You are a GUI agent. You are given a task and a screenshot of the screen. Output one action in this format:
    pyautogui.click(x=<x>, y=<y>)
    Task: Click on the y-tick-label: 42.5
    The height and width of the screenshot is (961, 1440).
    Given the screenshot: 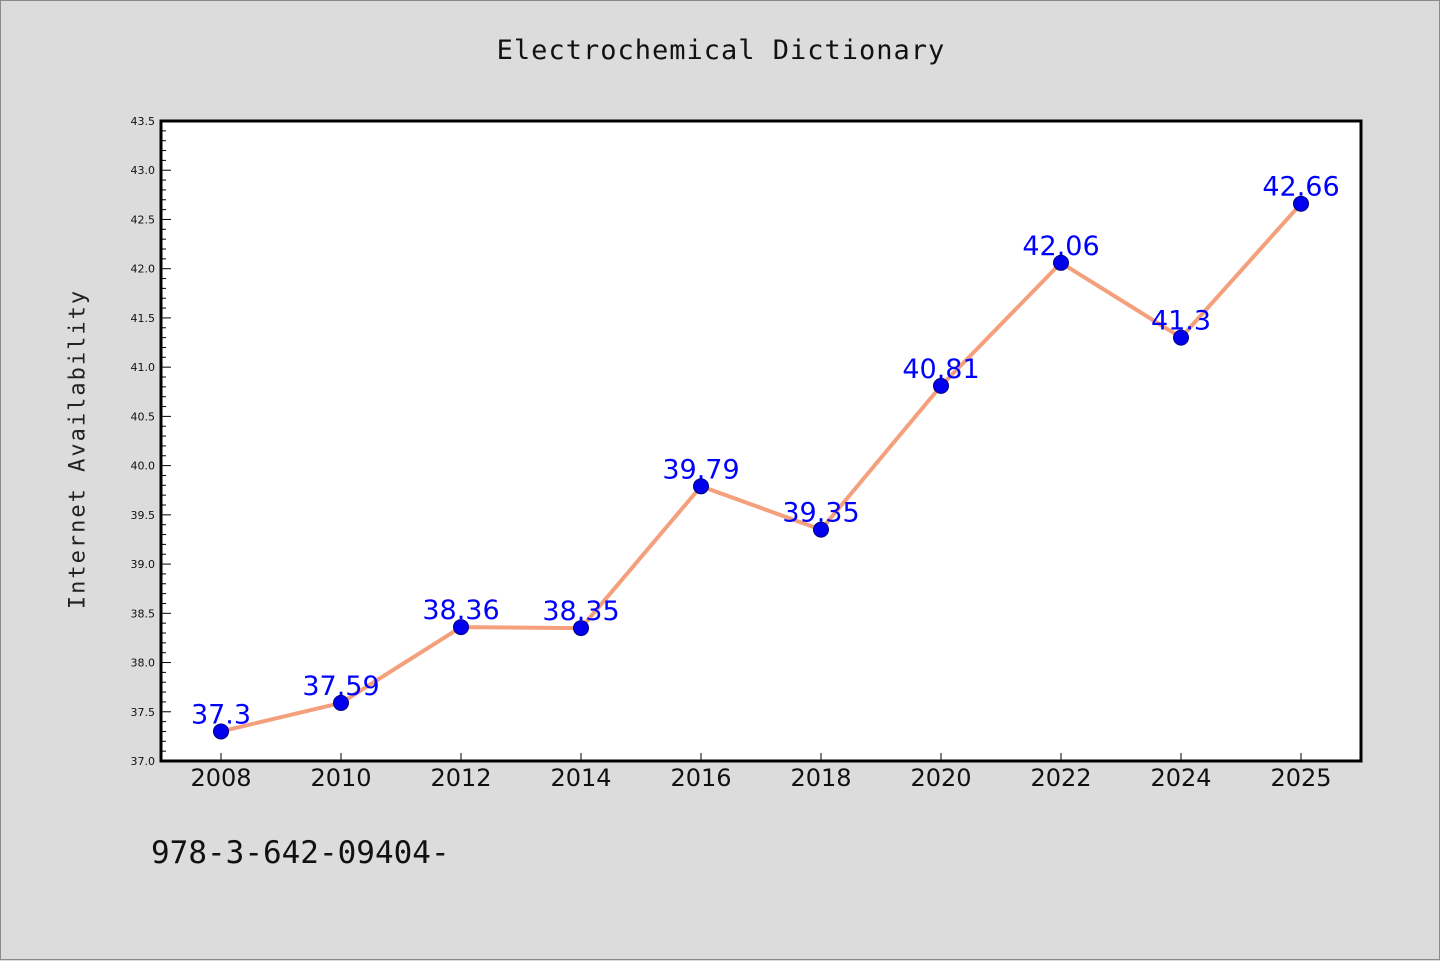 What is the action you would take?
    pyautogui.click(x=143, y=219)
    